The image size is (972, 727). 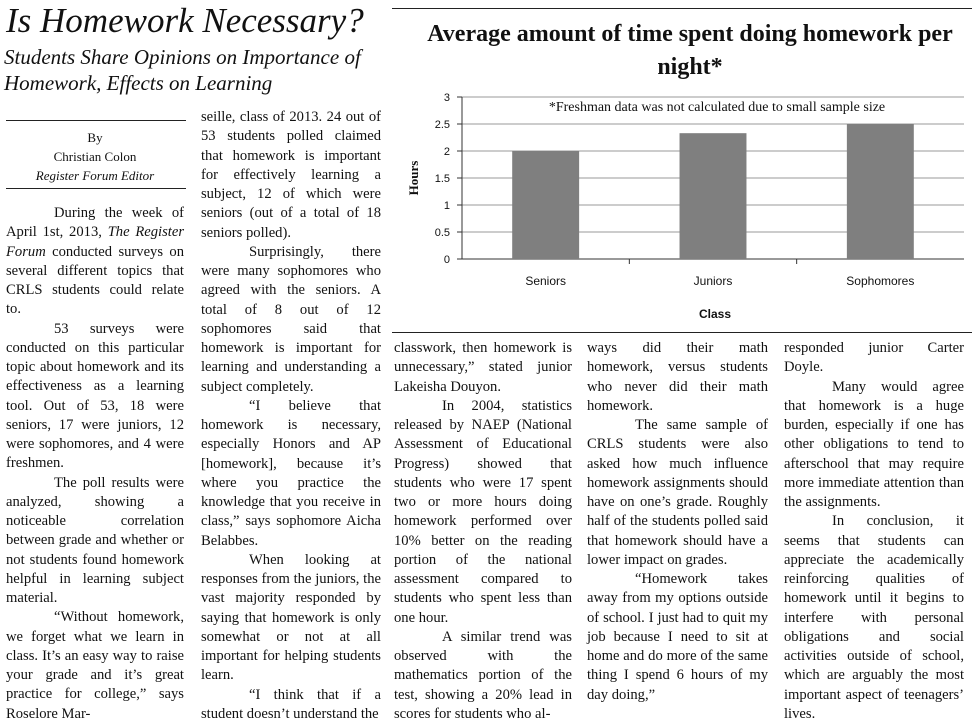 What do you see at coordinates (442, 125) in the screenshot?
I see `y-tick-label: 2.5` at bounding box center [442, 125].